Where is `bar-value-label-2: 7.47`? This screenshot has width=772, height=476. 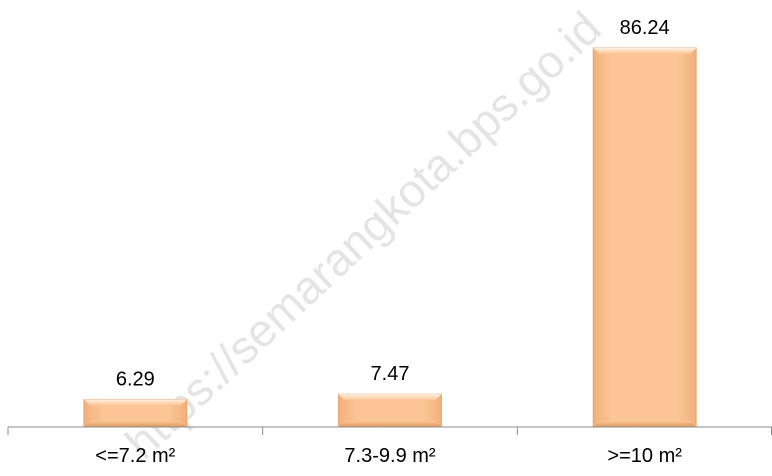 bar-value-label-2: 7.47 is located at coordinates (390, 374).